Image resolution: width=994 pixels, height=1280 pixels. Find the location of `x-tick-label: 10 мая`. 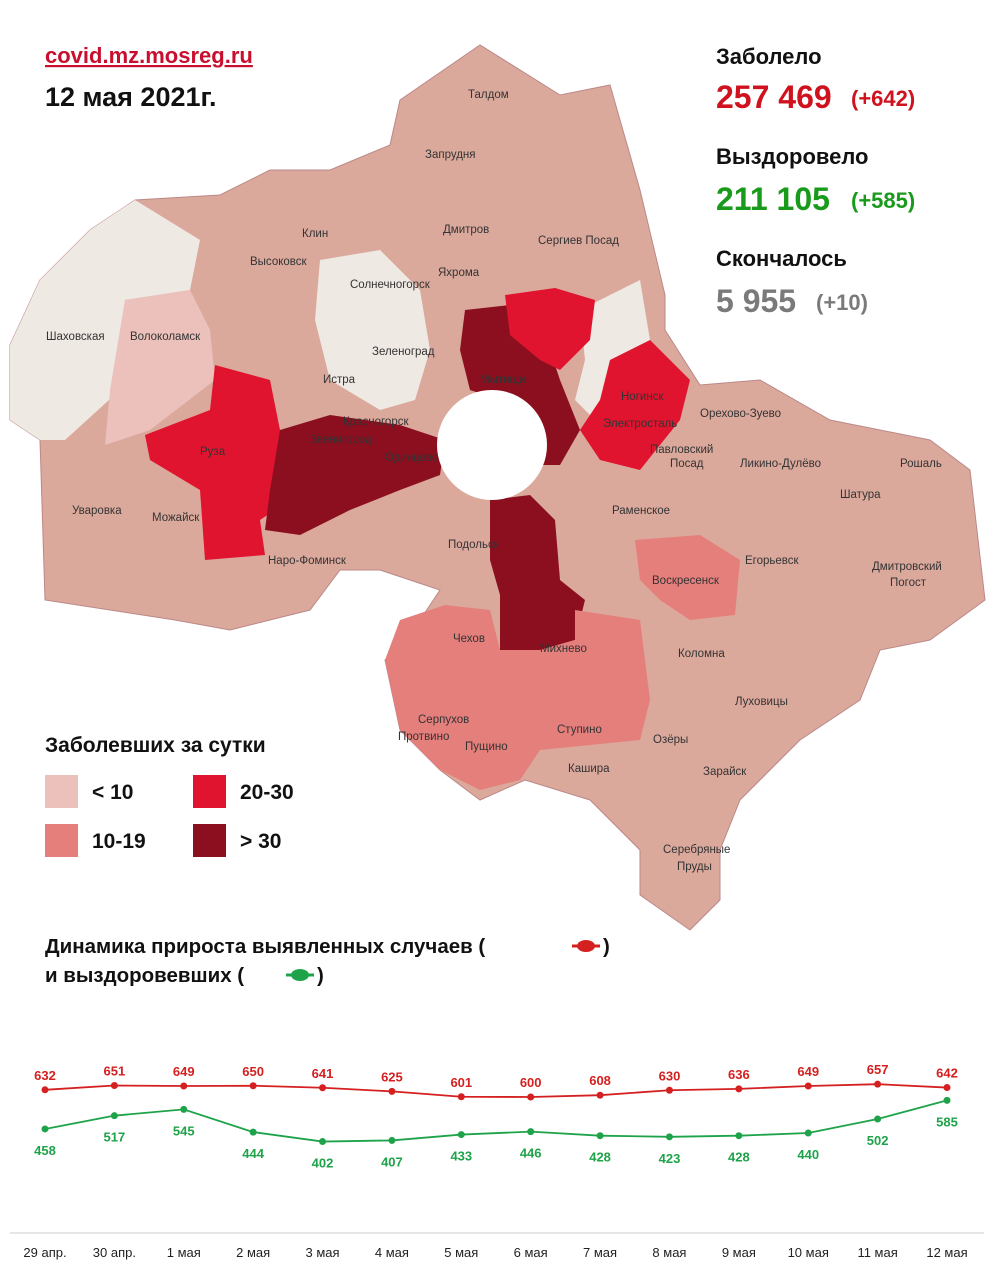

x-tick-label: 10 мая is located at coordinates (808, 1252).